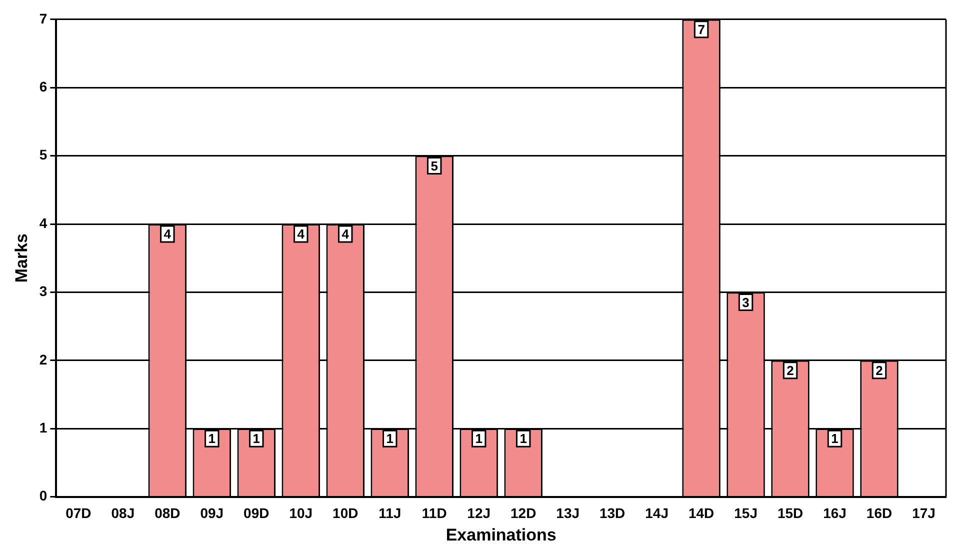 The height and width of the screenshot is (554, 964). Describe the element at coordinates (43, 359) in the screenshot. I see `y-tick-label: 2` at that location.